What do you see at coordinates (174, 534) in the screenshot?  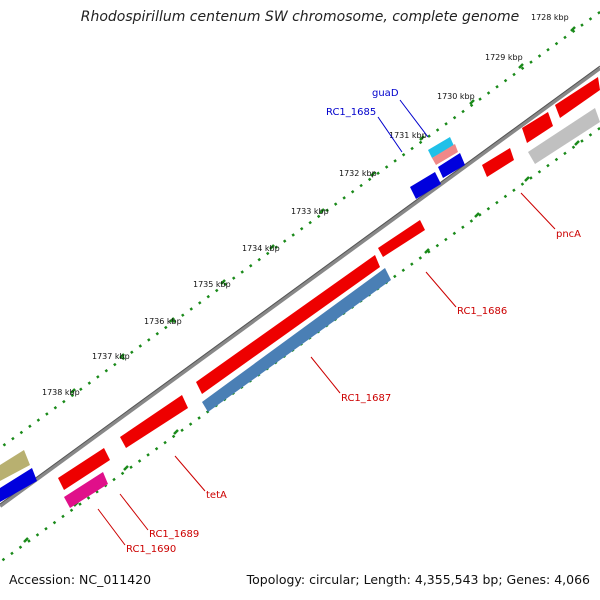 I see `gene-label-RC1_1689: RC1_1689` at bounding box center [174, 534].